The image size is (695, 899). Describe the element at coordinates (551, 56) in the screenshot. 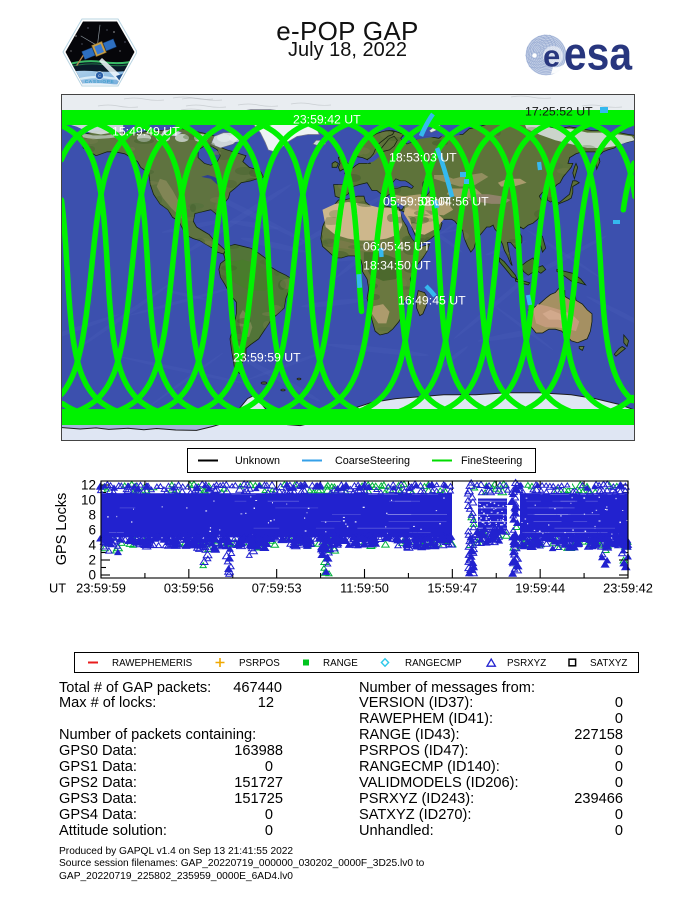

I see `svg-text: e` at that location.